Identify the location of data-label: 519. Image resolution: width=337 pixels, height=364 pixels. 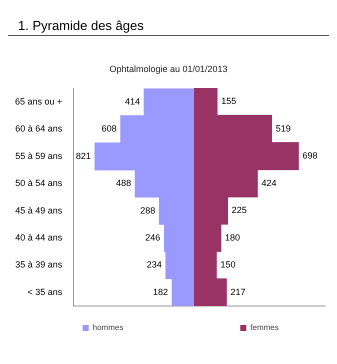
(283, 128).